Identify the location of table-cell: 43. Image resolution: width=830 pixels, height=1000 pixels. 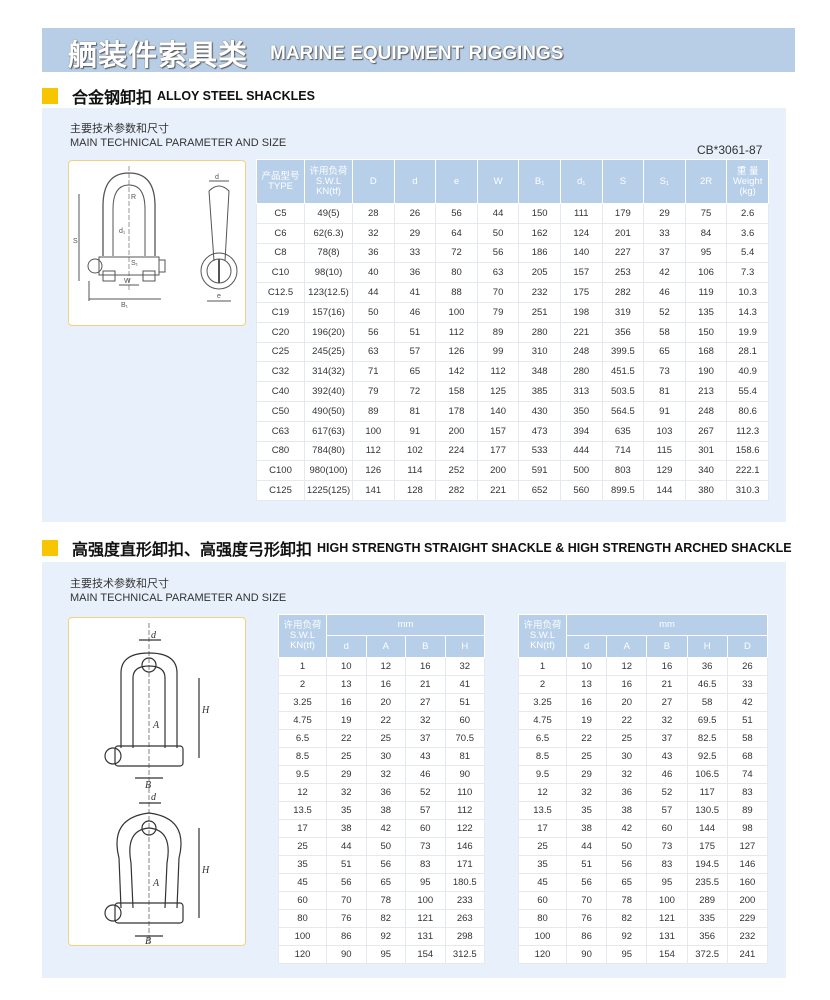
(667, 756).